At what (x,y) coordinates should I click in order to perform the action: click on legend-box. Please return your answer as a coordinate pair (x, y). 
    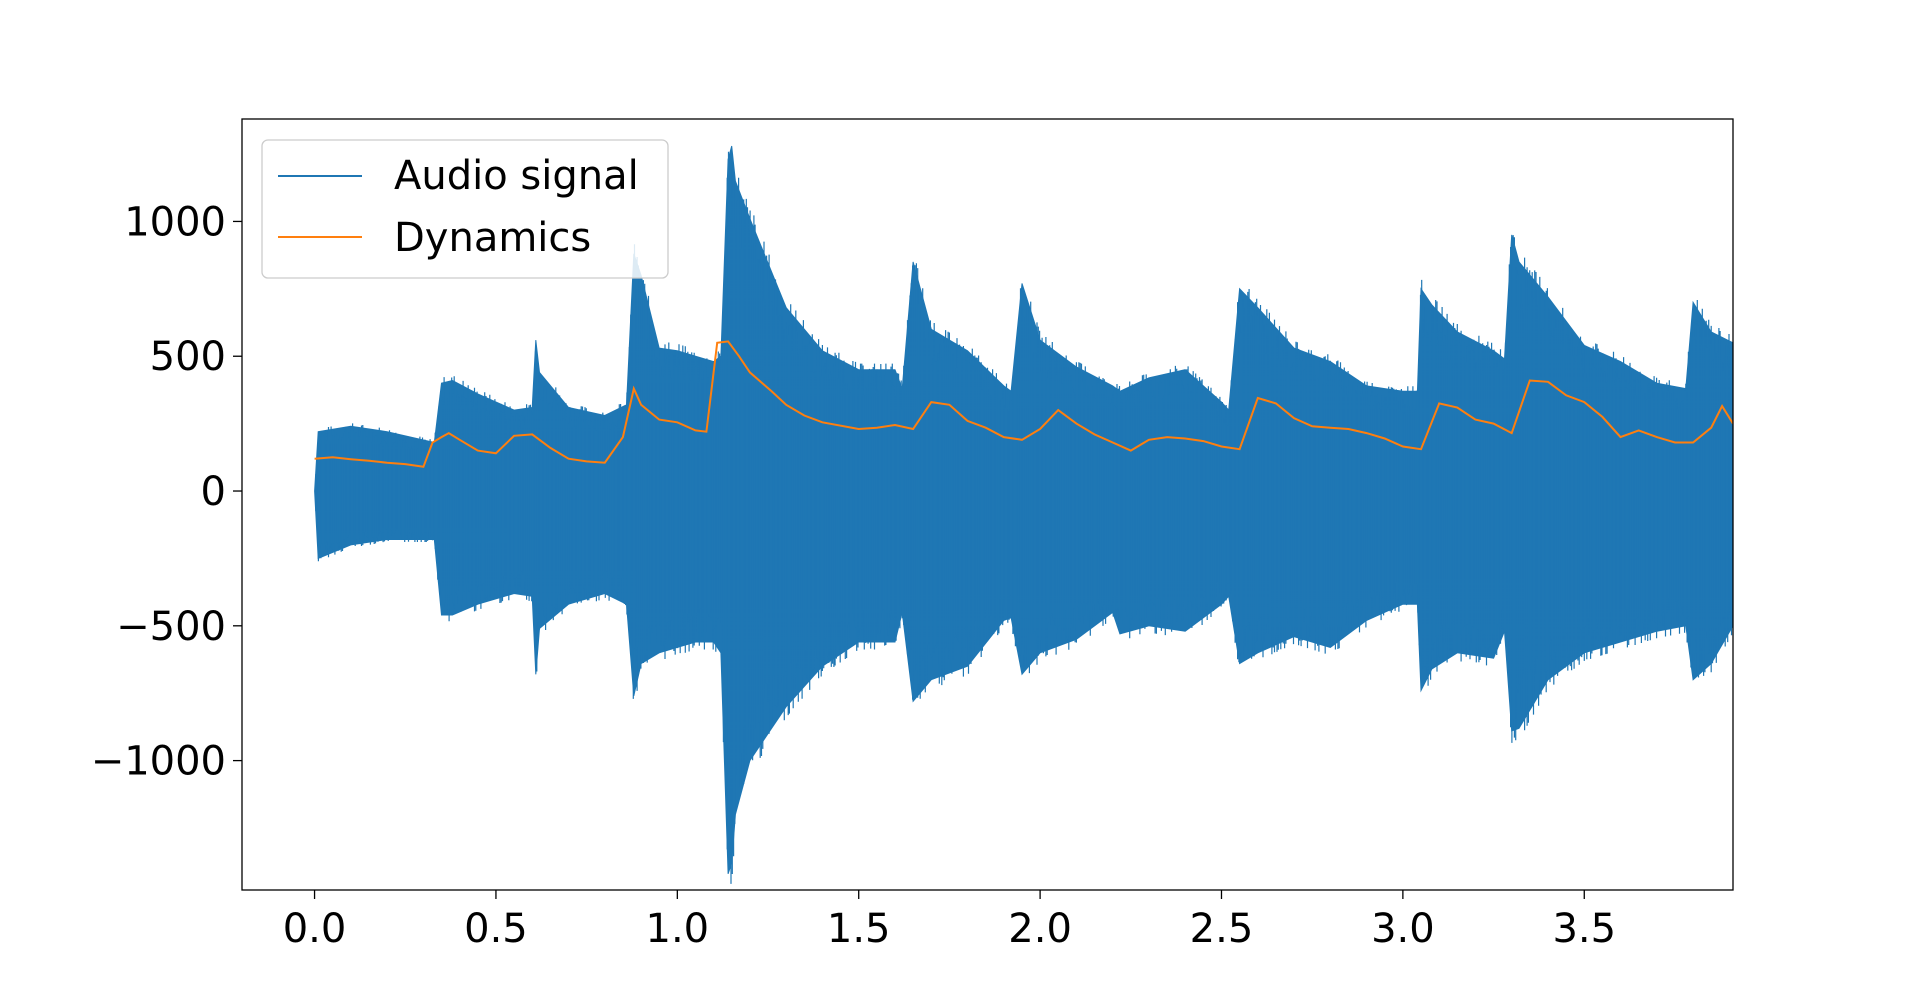
    Looking at the image, I should click on (465, 209).